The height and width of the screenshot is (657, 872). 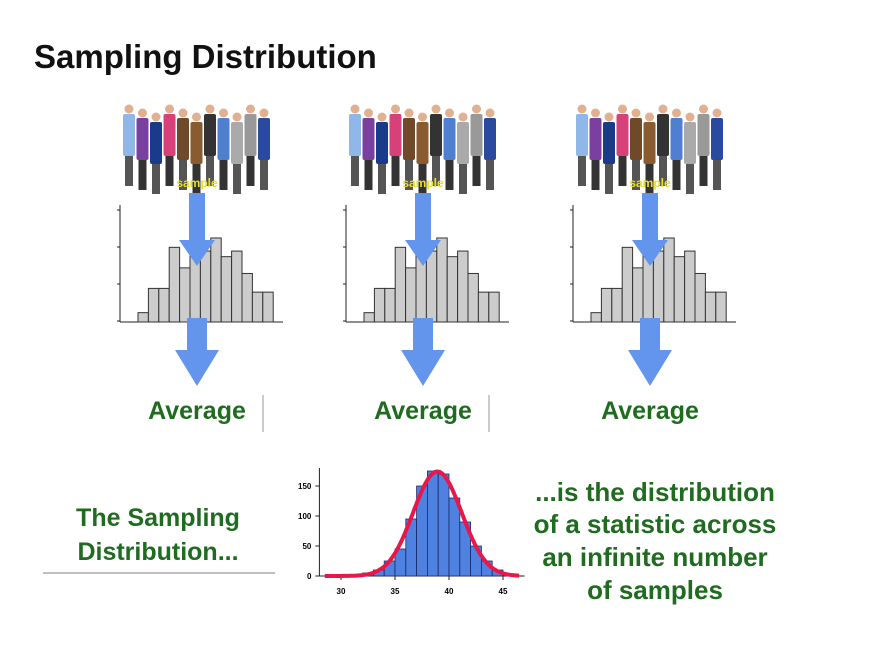 I want to click on label-line: The Sampling, so click(x=158, y=518).